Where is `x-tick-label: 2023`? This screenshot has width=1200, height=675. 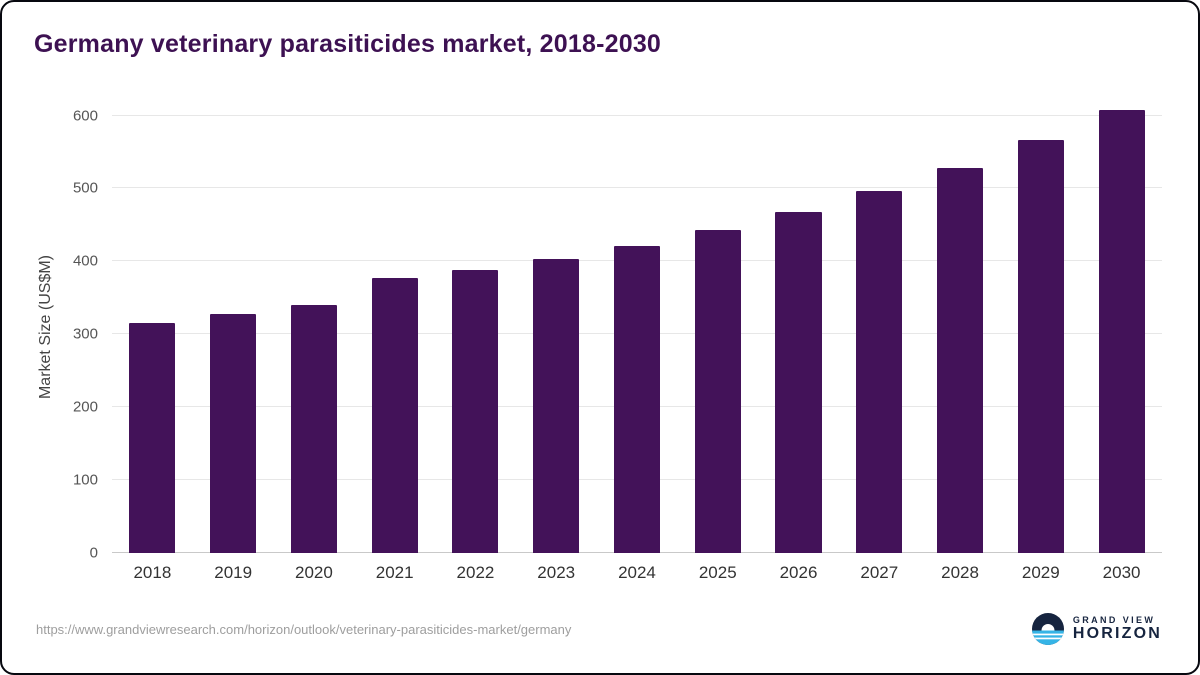 x-tick-label: 2023 is located at coordinates (556, 572).